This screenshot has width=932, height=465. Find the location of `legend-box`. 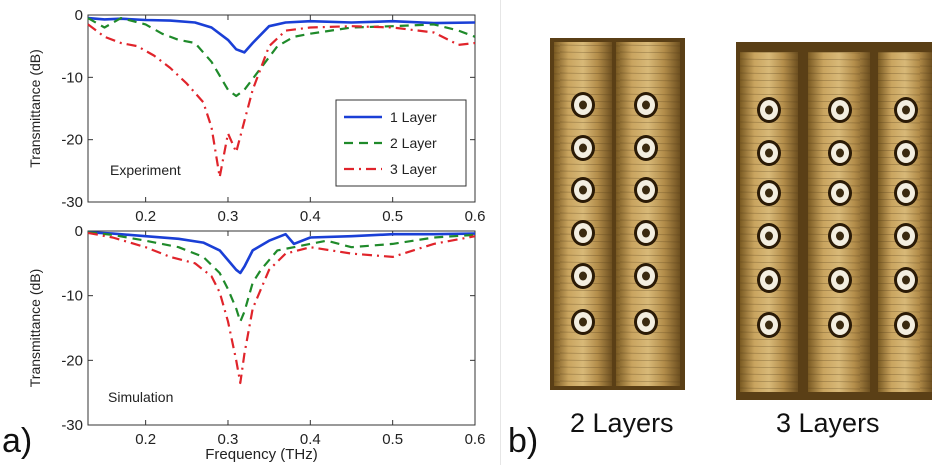

legend-box is located at coordinates (401, 143).